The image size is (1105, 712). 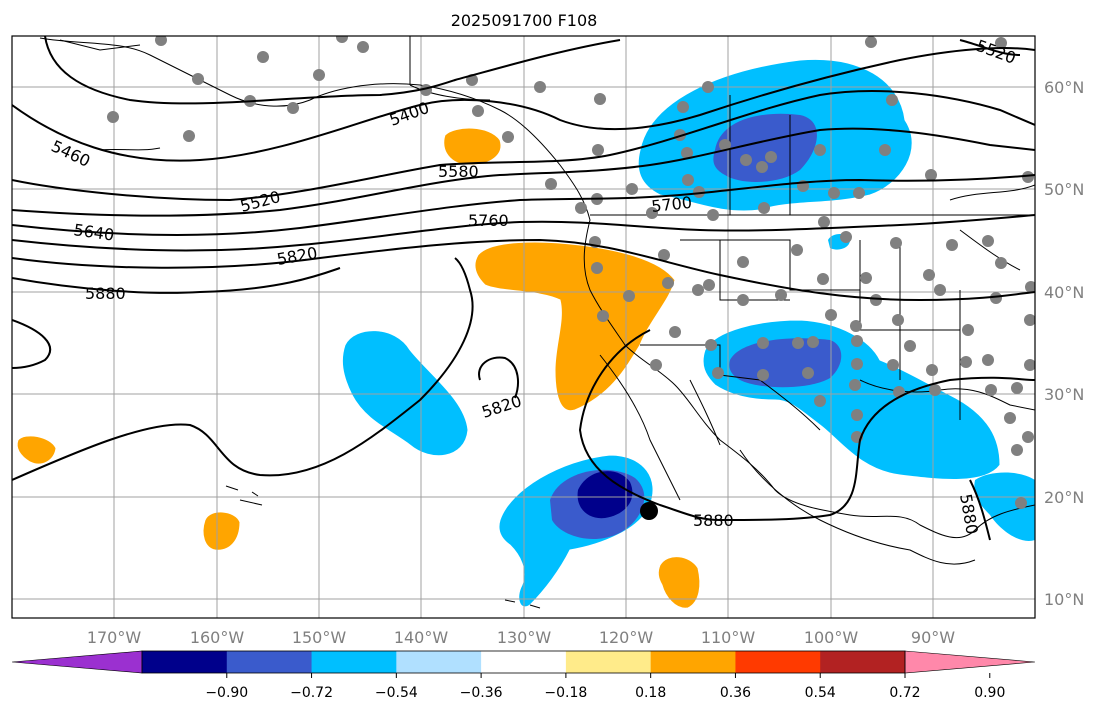 What do you see at coordinates (77, 662) in the screenshot?
I see `colorbar-extend-low` at bounding box center [77, 662].